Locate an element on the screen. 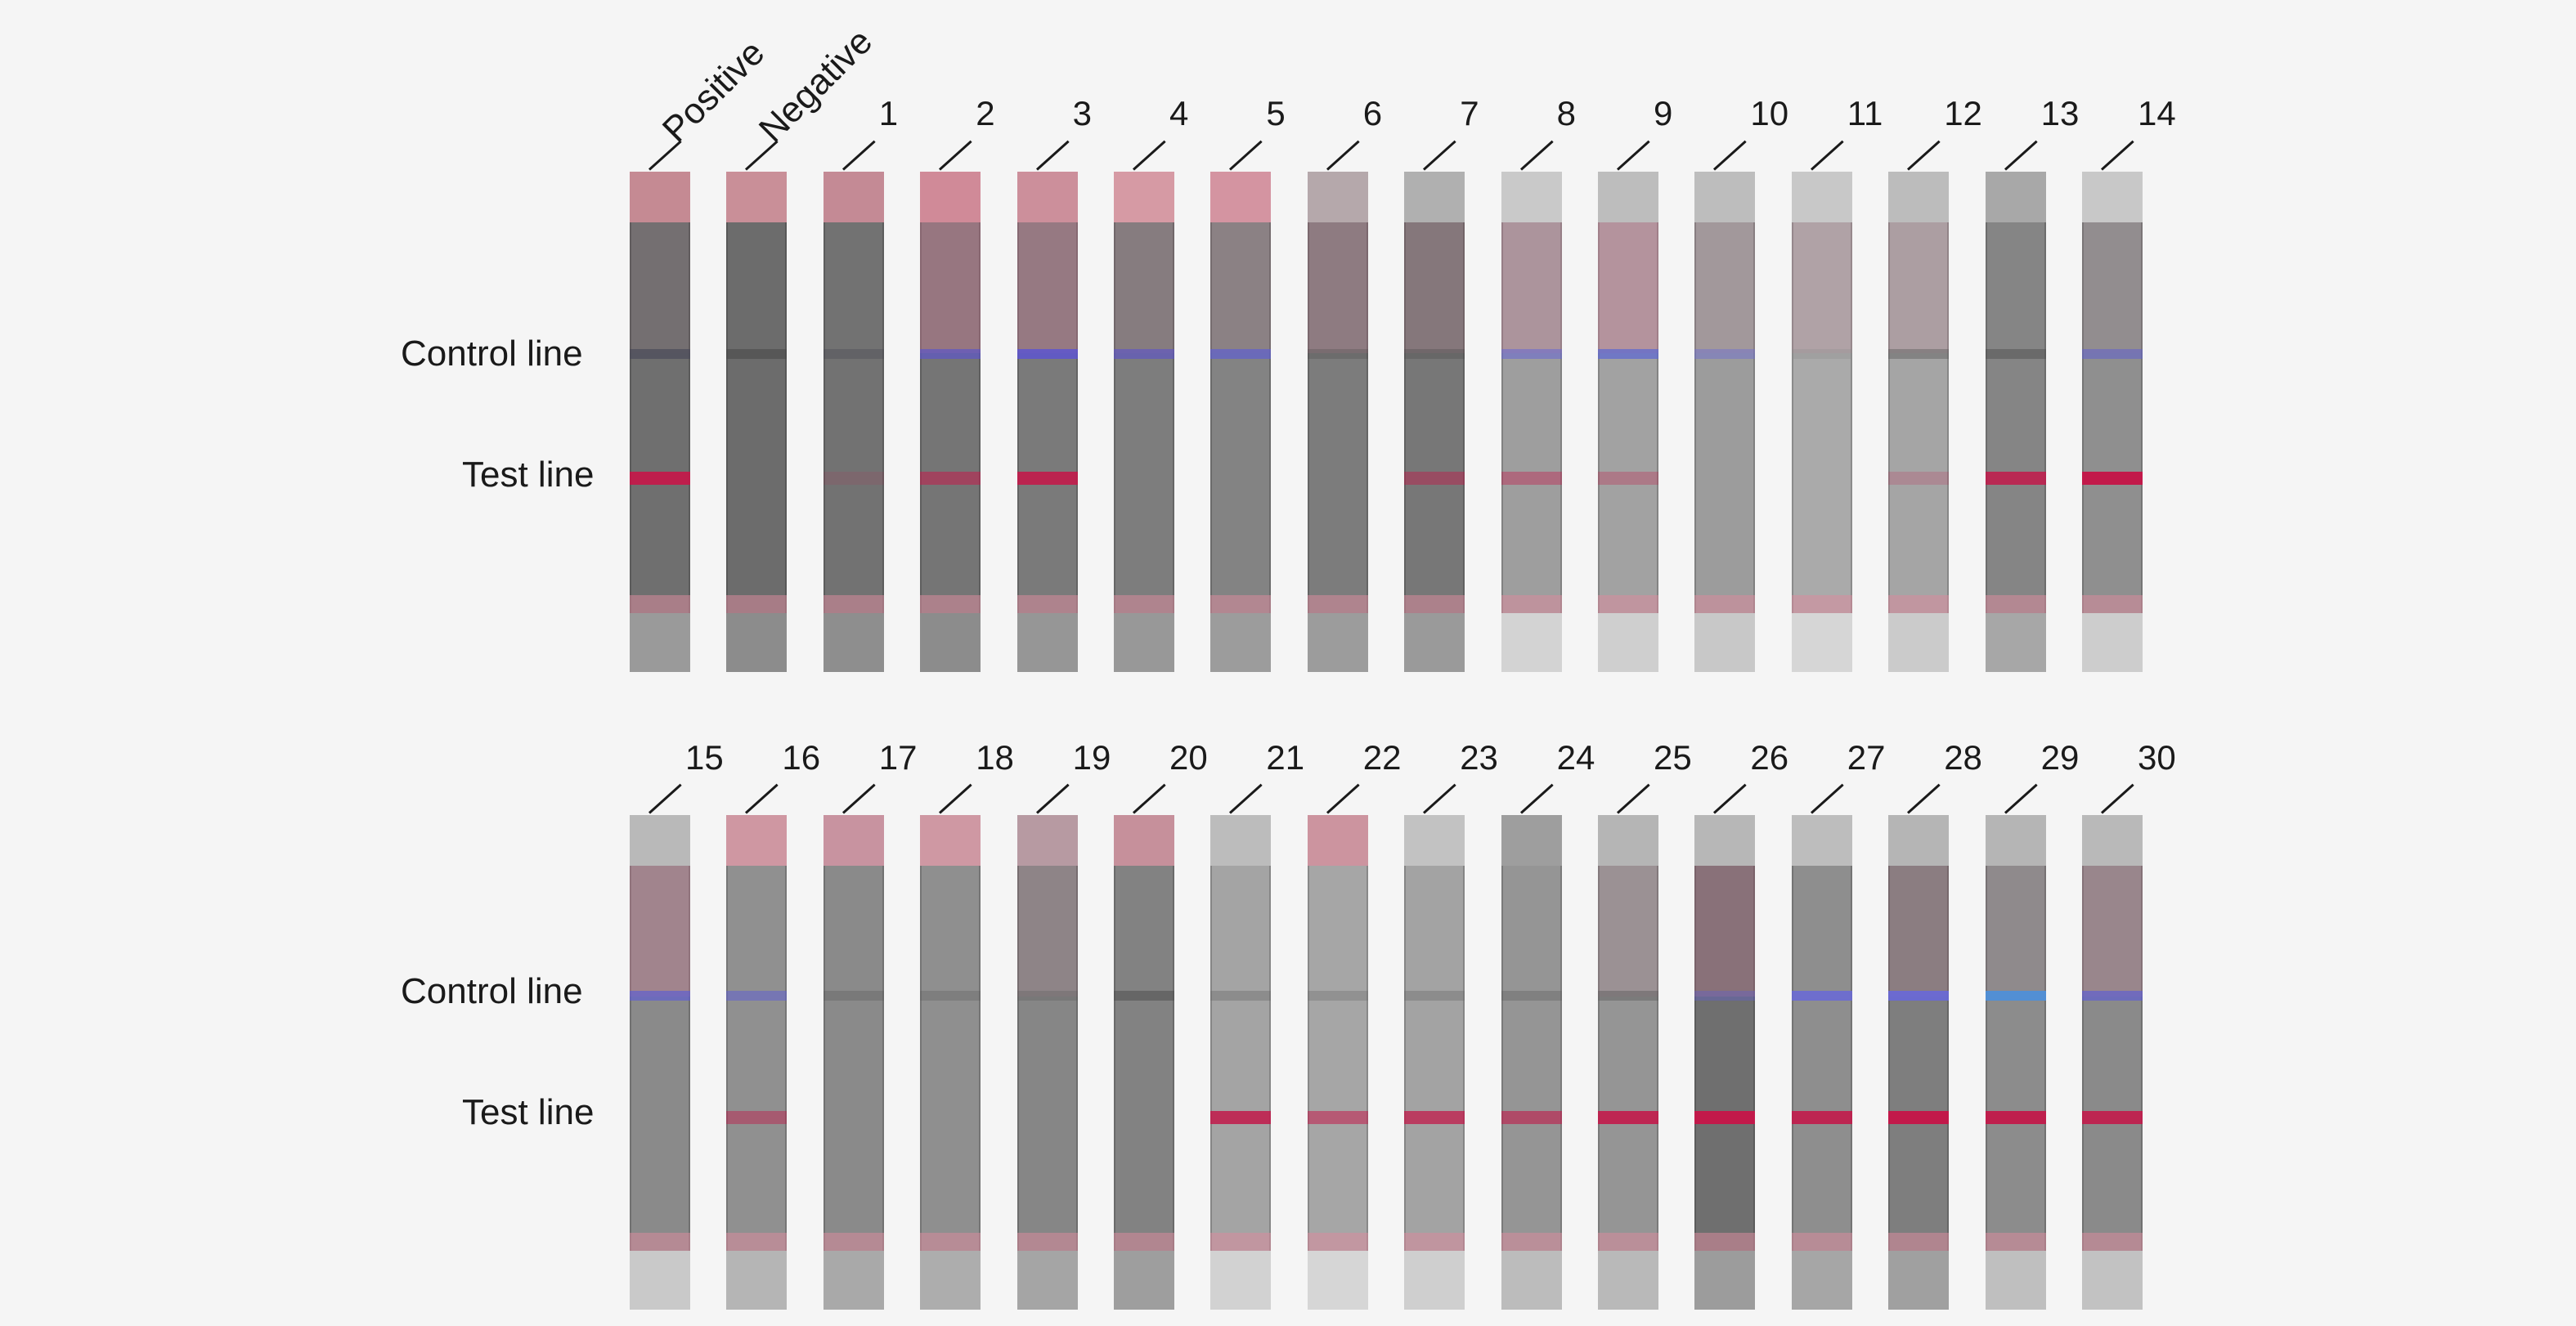 This screenshot has width=2576, height=1326. strip-label: 16 is located at coordinates (801, 758).